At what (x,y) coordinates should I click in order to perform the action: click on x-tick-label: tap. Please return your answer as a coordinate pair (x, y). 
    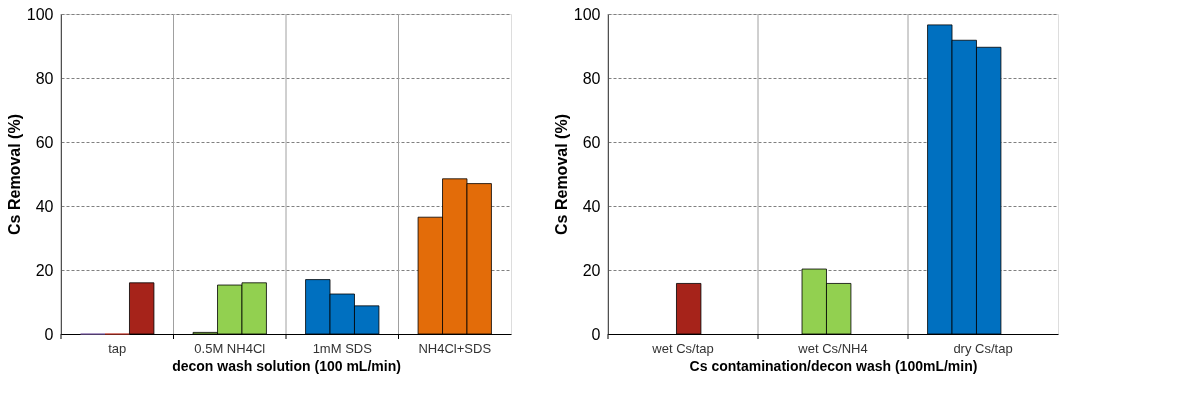
    Looking at the image, I should click on (117, 348).